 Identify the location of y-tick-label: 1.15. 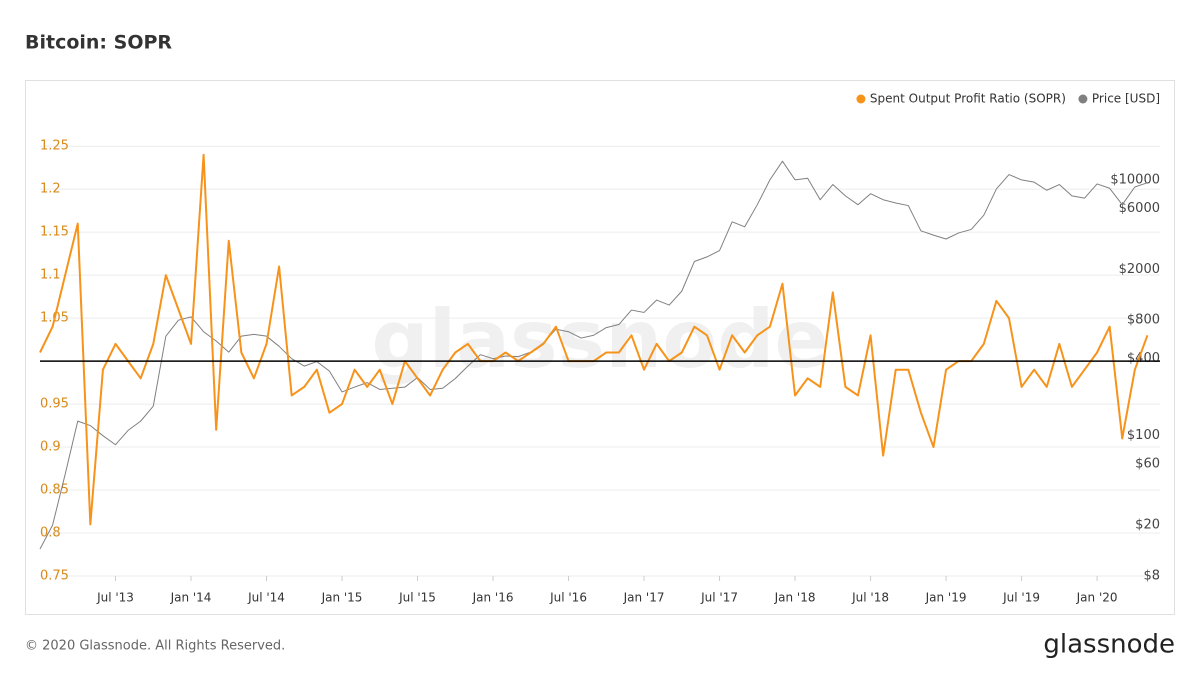
(54, 232).